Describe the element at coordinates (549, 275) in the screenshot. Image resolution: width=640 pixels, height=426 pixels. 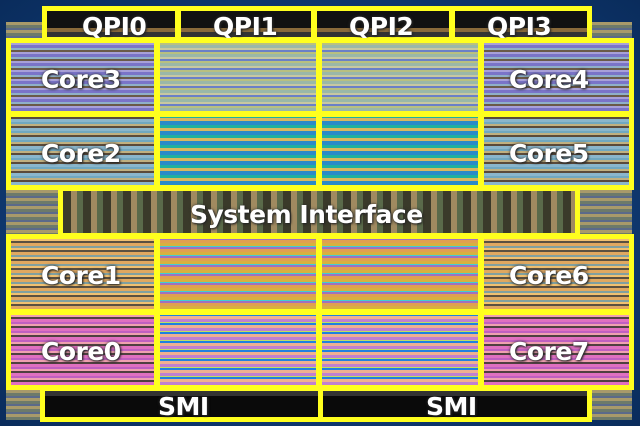
I see `core6-label: Core6` at that location.